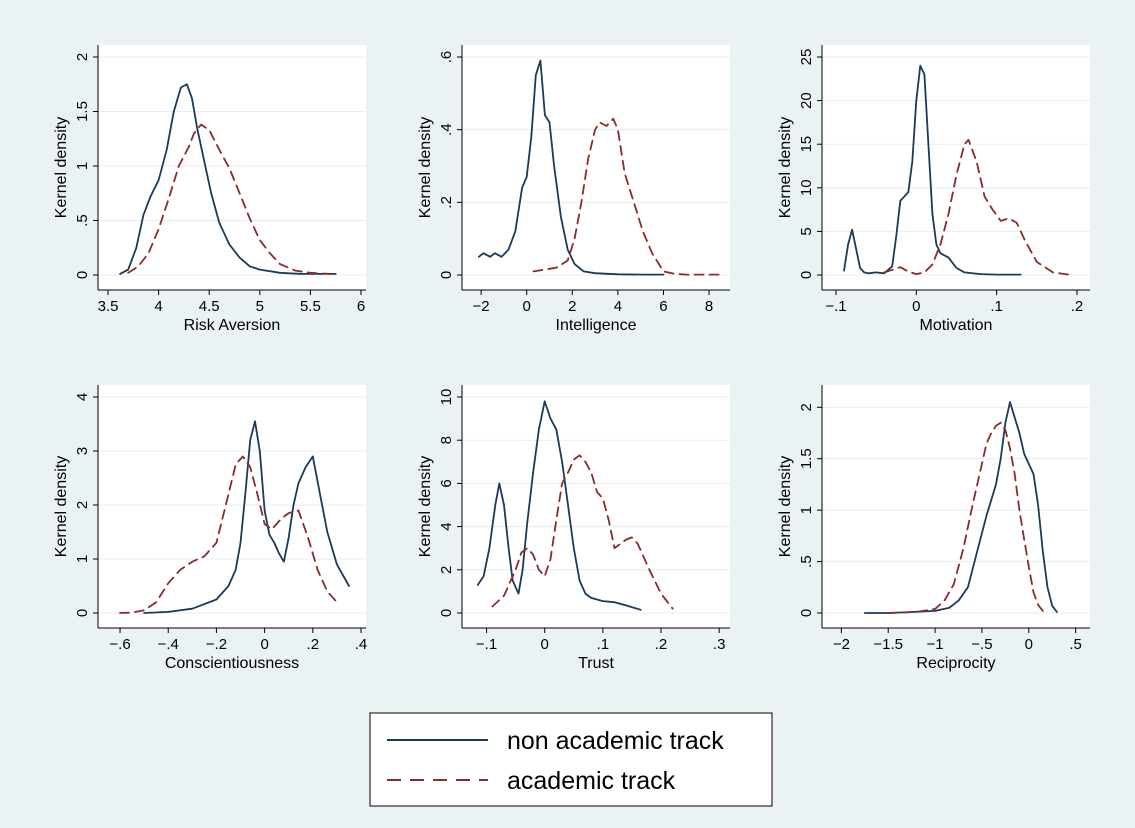 This screenshot has width=1135, height=828. What do you see at coordinates (806, 100) in the screenshot?
I see `y-tick-label-4: 20` at bounding box center [806, 100].